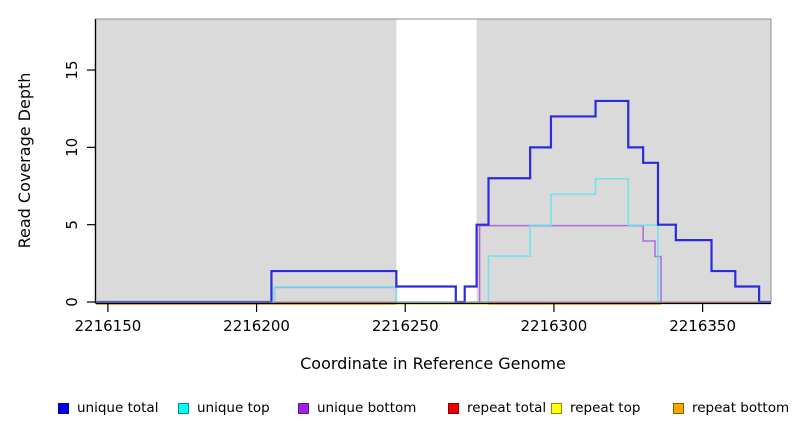 The image size is (792, 432). I want to click on x-axis: 2216150 2216200 2216250 2216300 2216350, so click(422, 318).